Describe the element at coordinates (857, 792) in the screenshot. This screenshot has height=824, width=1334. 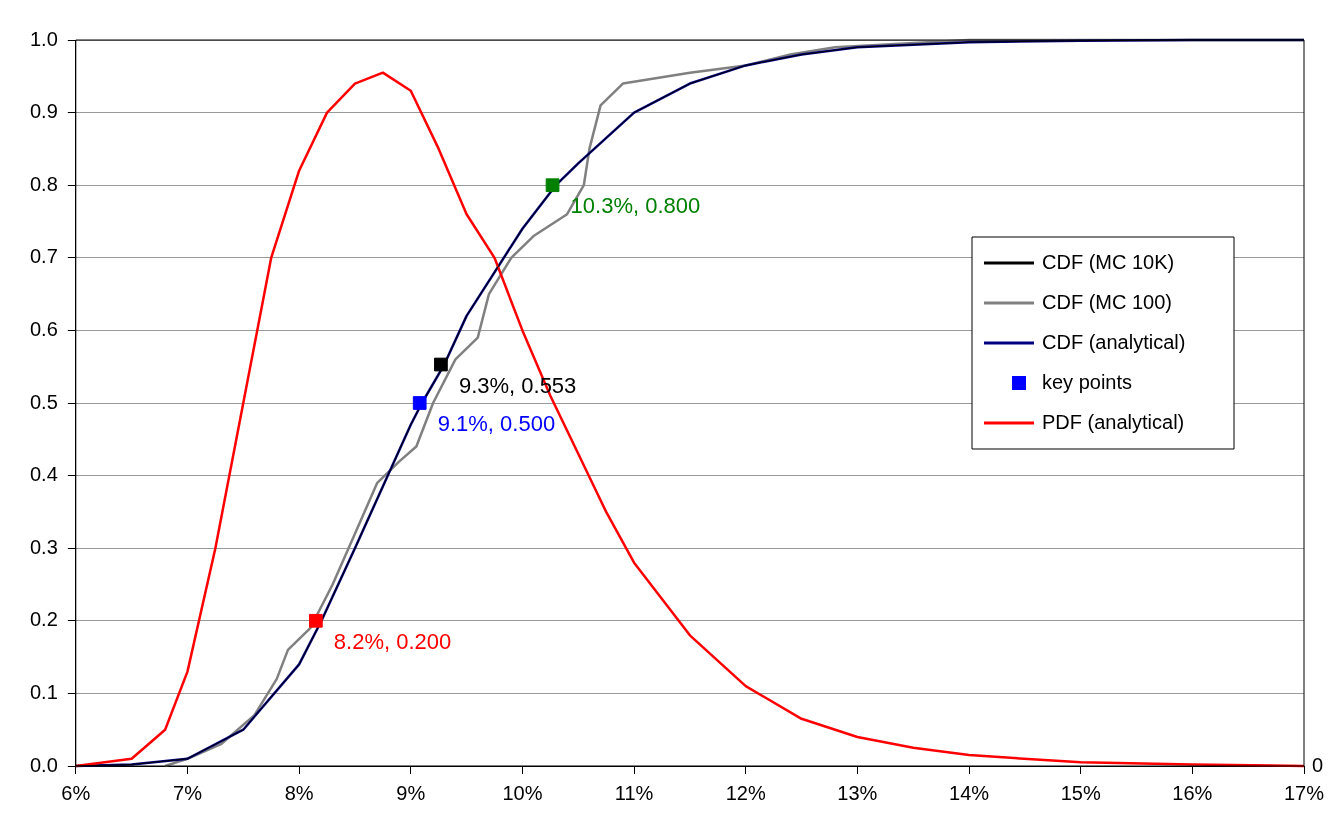
I see `x-tick-label: 13%` at that location.